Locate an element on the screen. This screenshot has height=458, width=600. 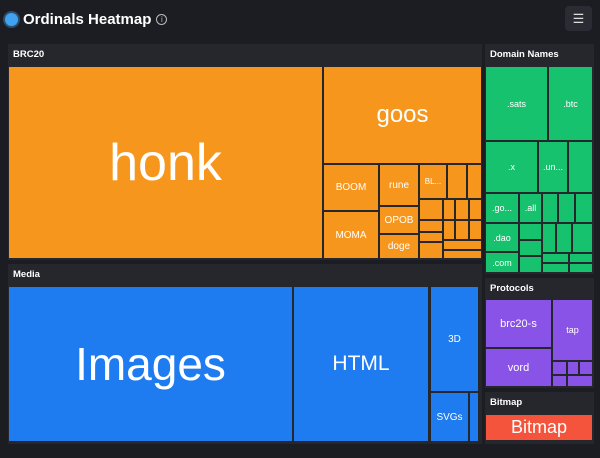
tile-btc: .btc is located at coordinates (570, 103).